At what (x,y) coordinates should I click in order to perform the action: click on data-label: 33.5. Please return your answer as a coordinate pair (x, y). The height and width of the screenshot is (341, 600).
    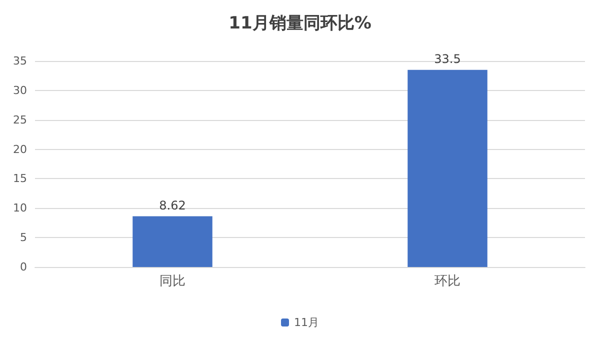
    Looking at the image, I should click on (447, 59).